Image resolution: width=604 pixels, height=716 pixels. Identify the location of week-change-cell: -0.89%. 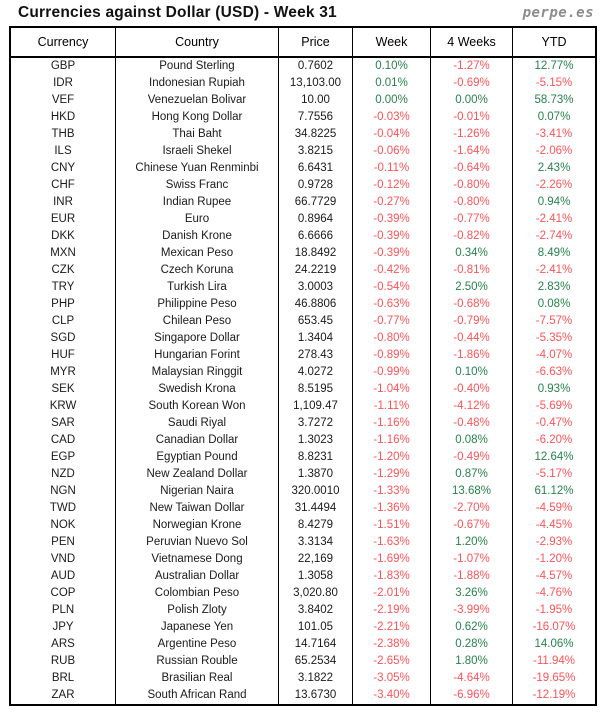
(392, 355).